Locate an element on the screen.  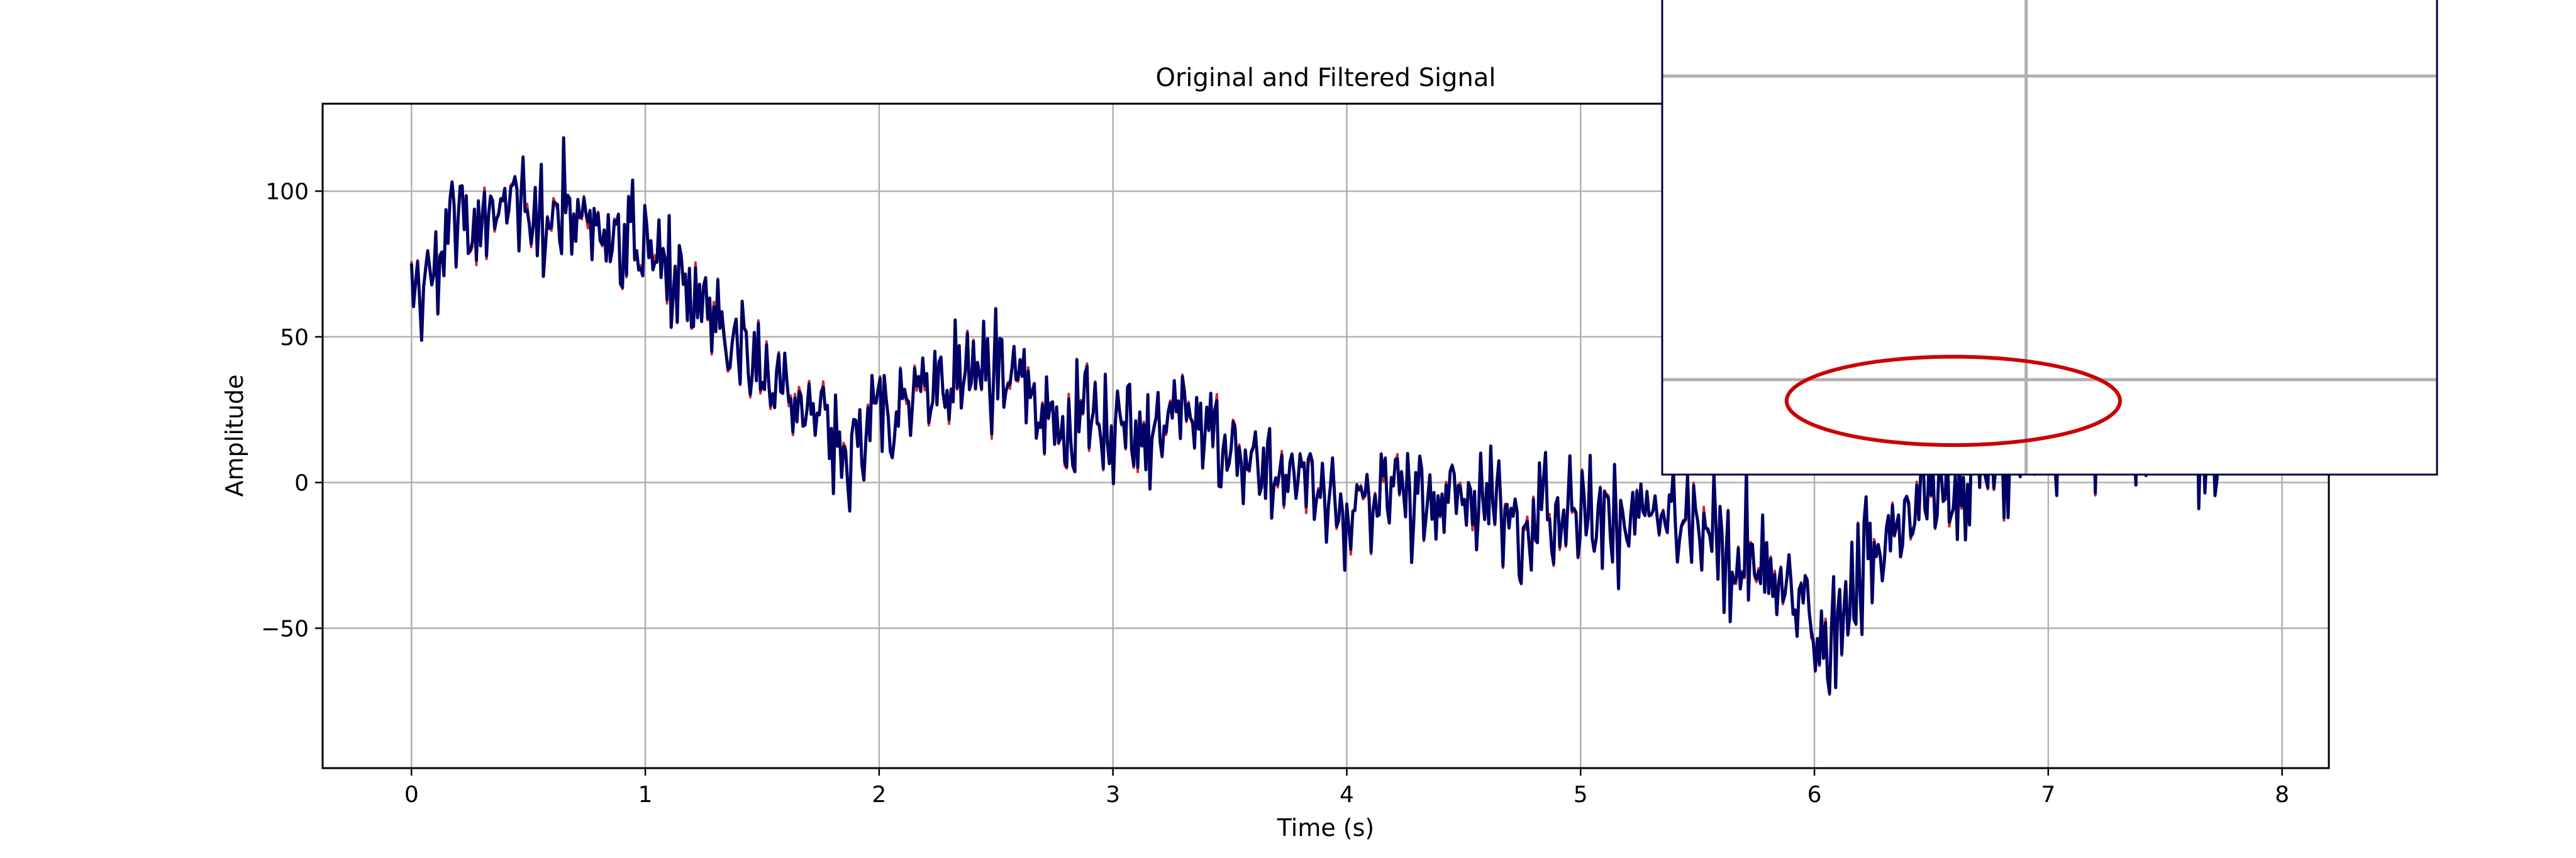
x-tick-label: 3 is located at coordinates (1113, 795).